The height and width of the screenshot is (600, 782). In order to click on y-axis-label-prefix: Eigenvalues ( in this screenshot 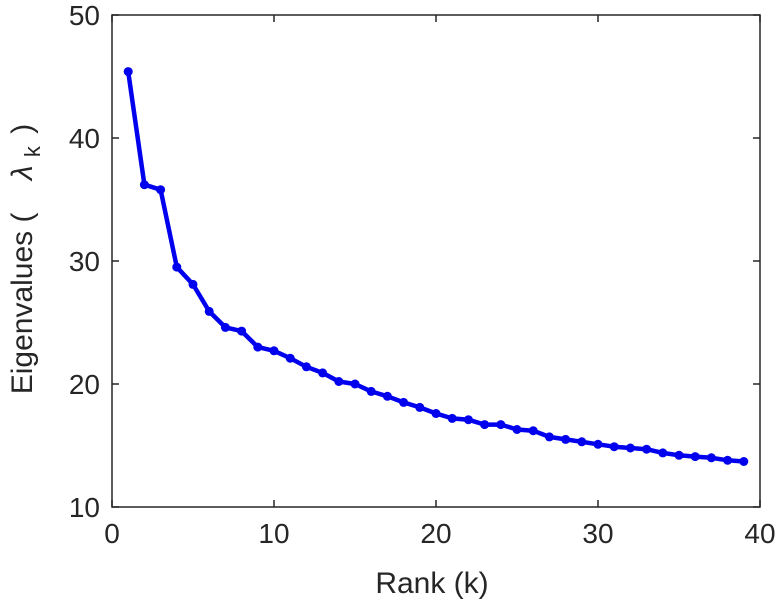, I will do `click(22, 304)`.